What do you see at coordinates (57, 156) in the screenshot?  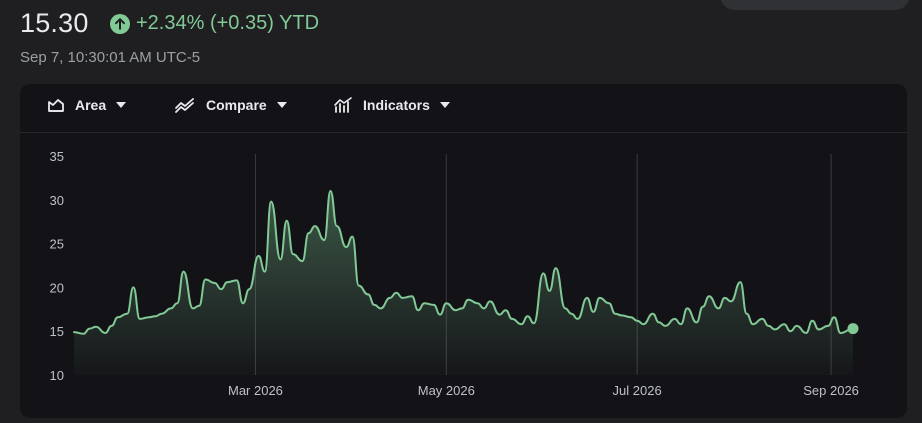 I see `y-tick-label: 35` at bounding box center [57, 156].